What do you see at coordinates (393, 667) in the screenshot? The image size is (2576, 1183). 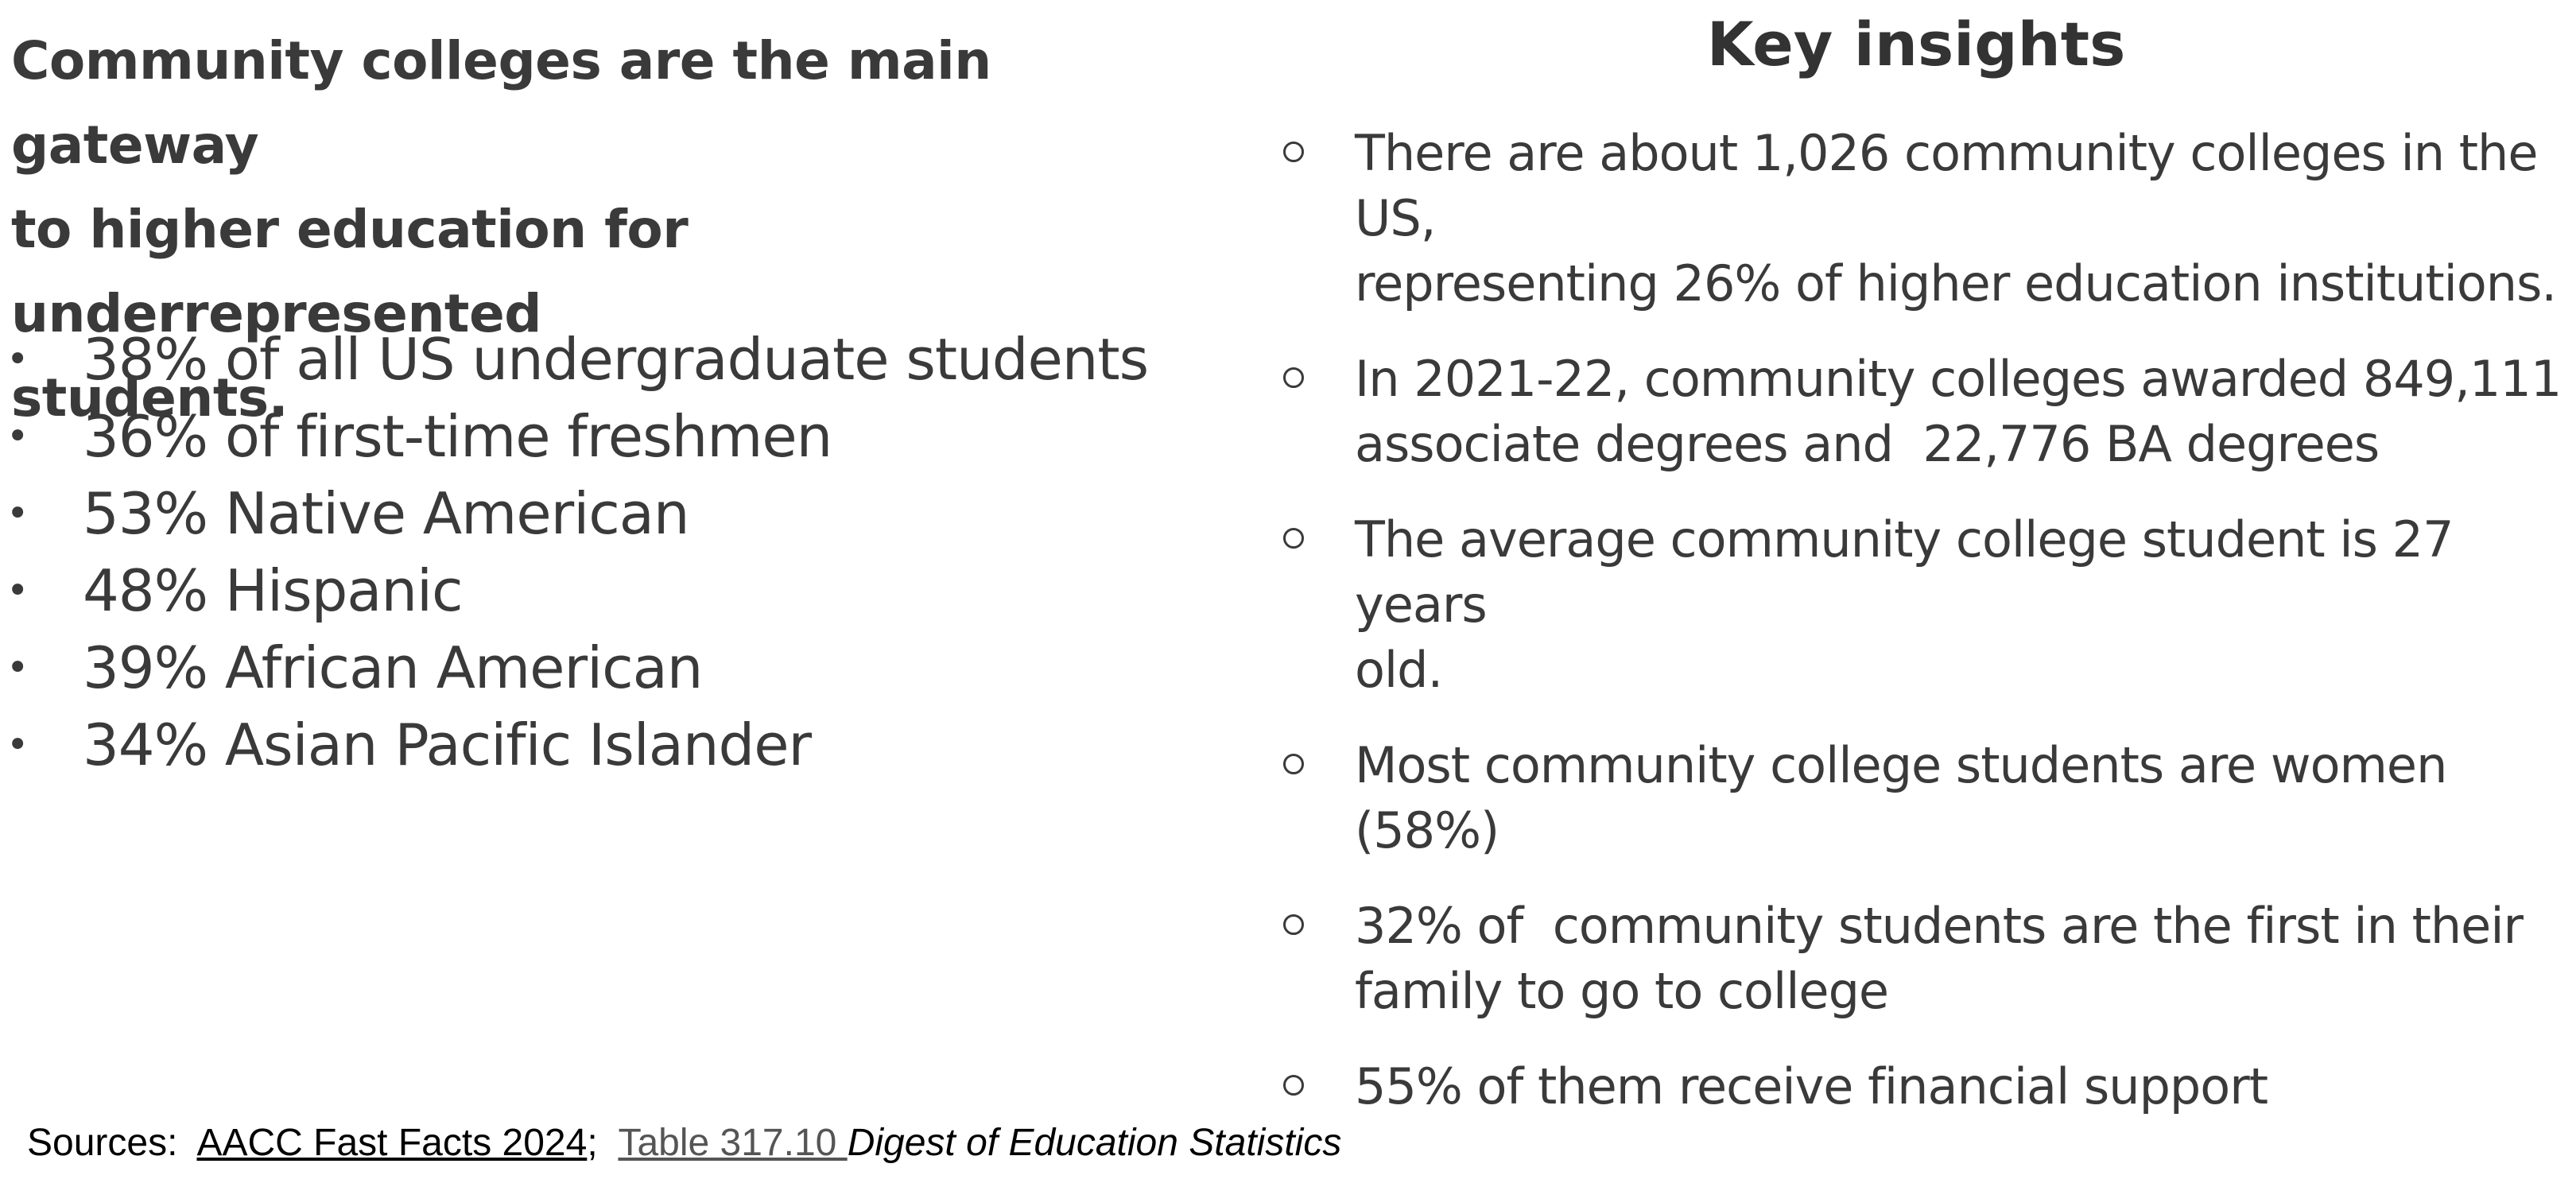 I see `stat-text: 39% African American` at bounding box center [393, 667].